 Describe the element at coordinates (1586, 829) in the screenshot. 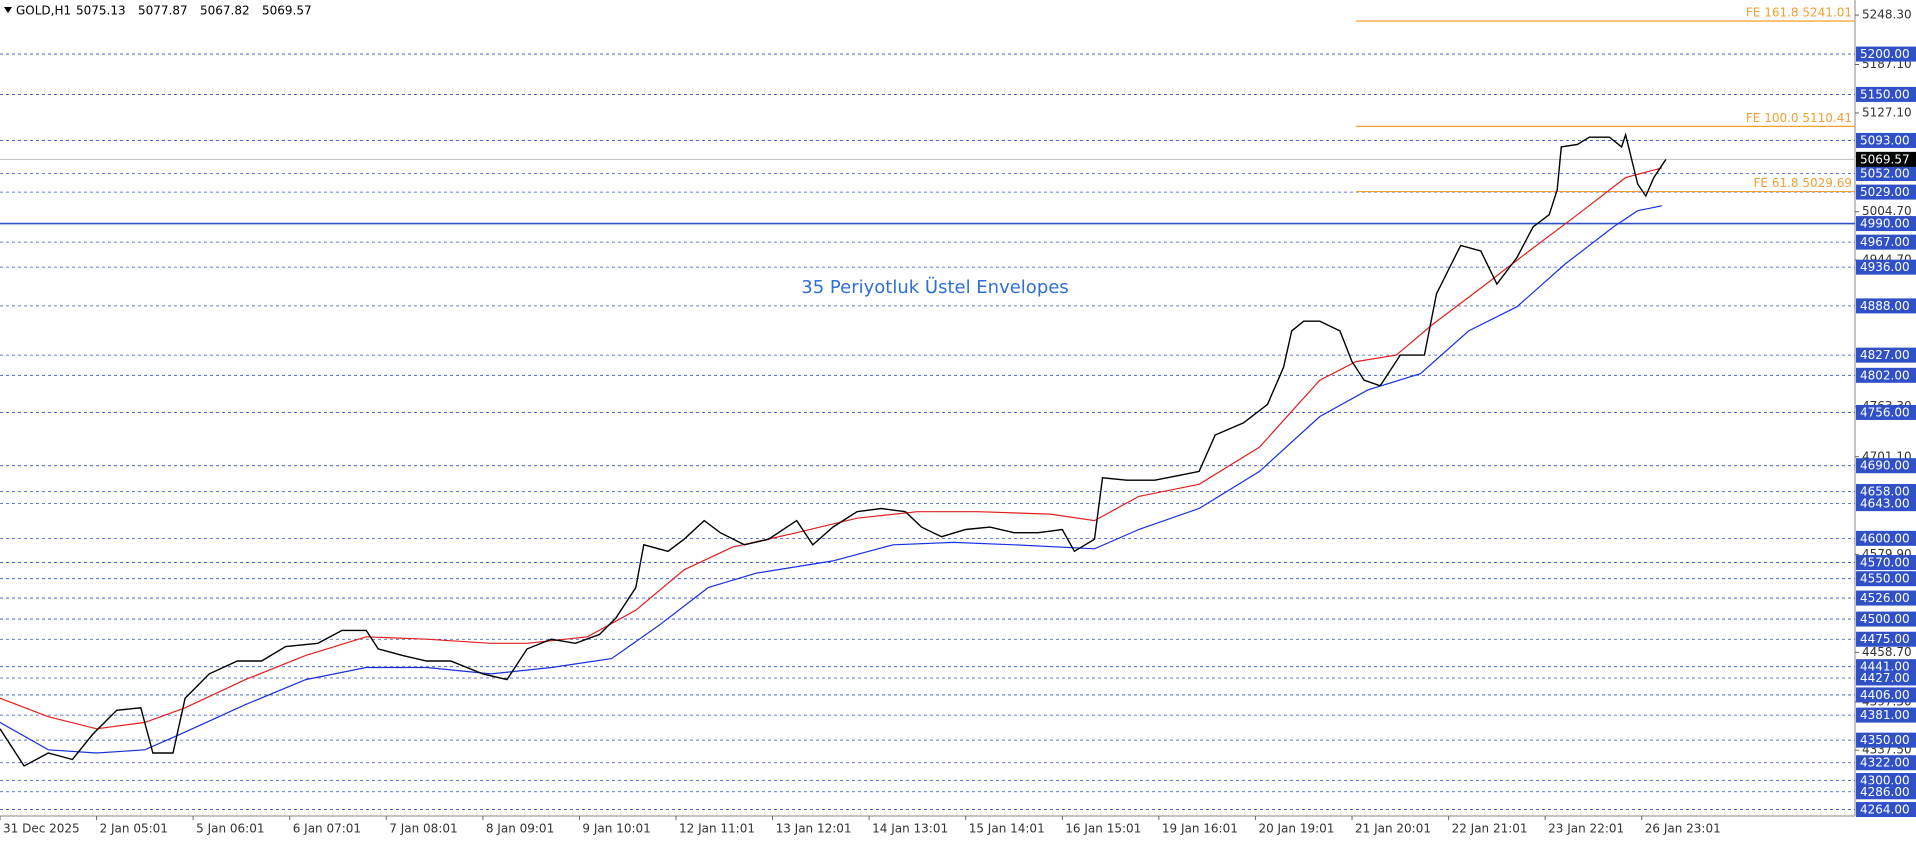

I see `x-tick-label: 23 Jan 22:01` at that location.